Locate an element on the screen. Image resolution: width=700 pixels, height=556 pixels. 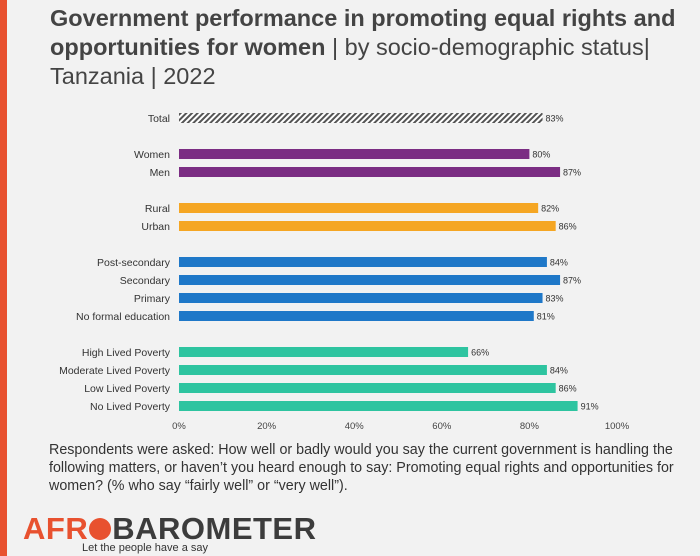
data-label: 82% is located at coordinates (550, 209).